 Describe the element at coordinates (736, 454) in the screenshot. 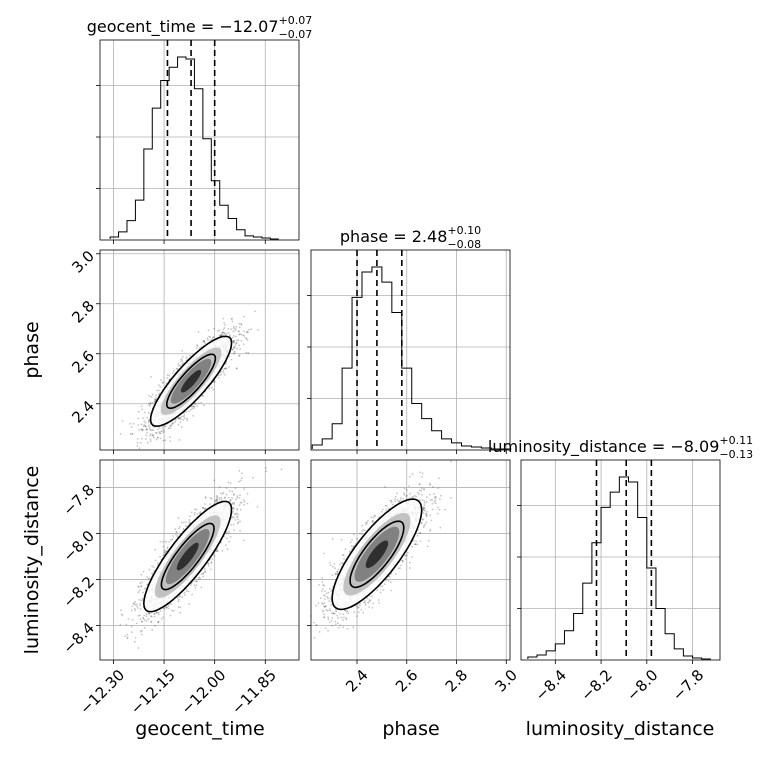

I see `panel-title-sub-luminosity_distance: −0.13` at that location.